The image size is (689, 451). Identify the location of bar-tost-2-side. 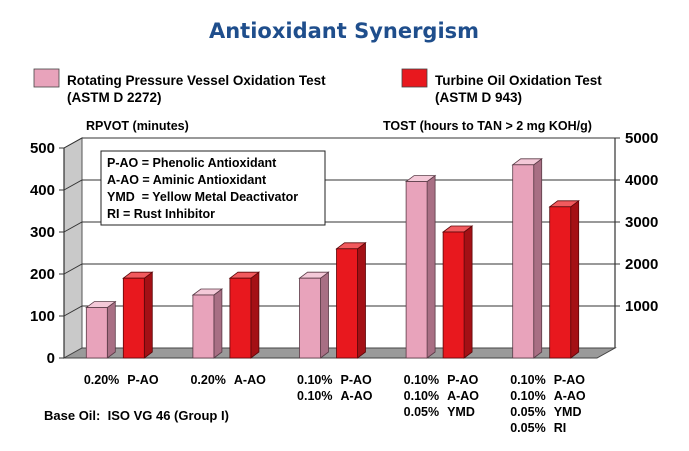
(255, 315).